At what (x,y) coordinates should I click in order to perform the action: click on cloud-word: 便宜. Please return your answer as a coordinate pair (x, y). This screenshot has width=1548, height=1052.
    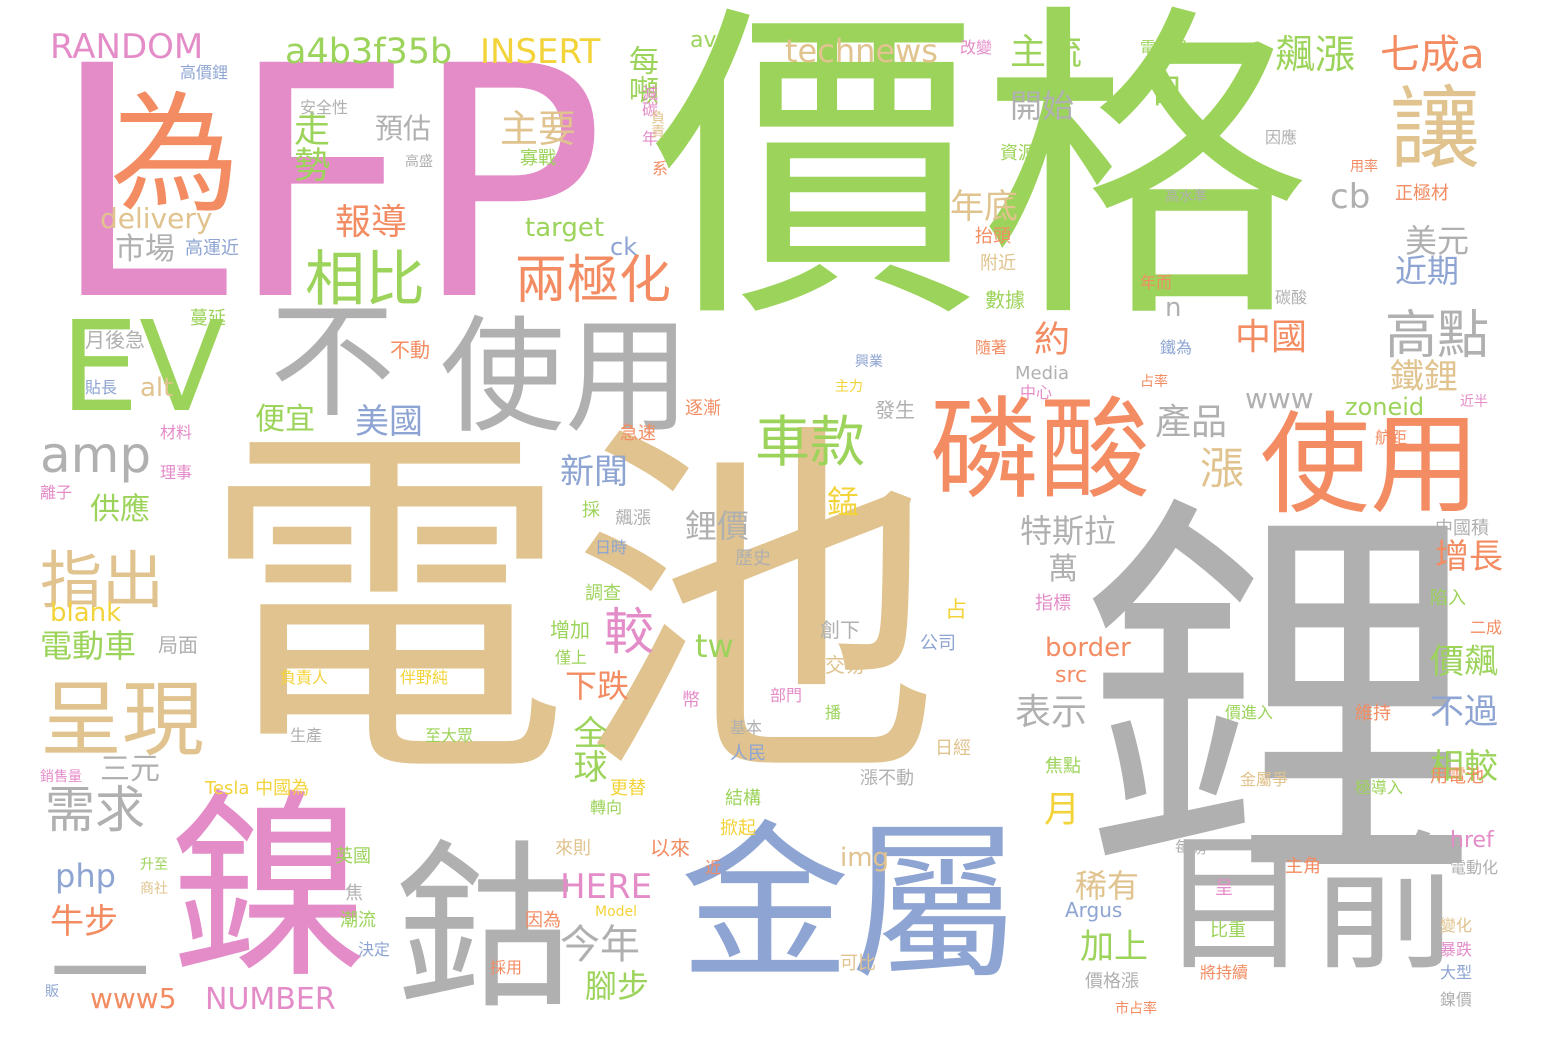
    Looking at the image, I should click on (285, 419).